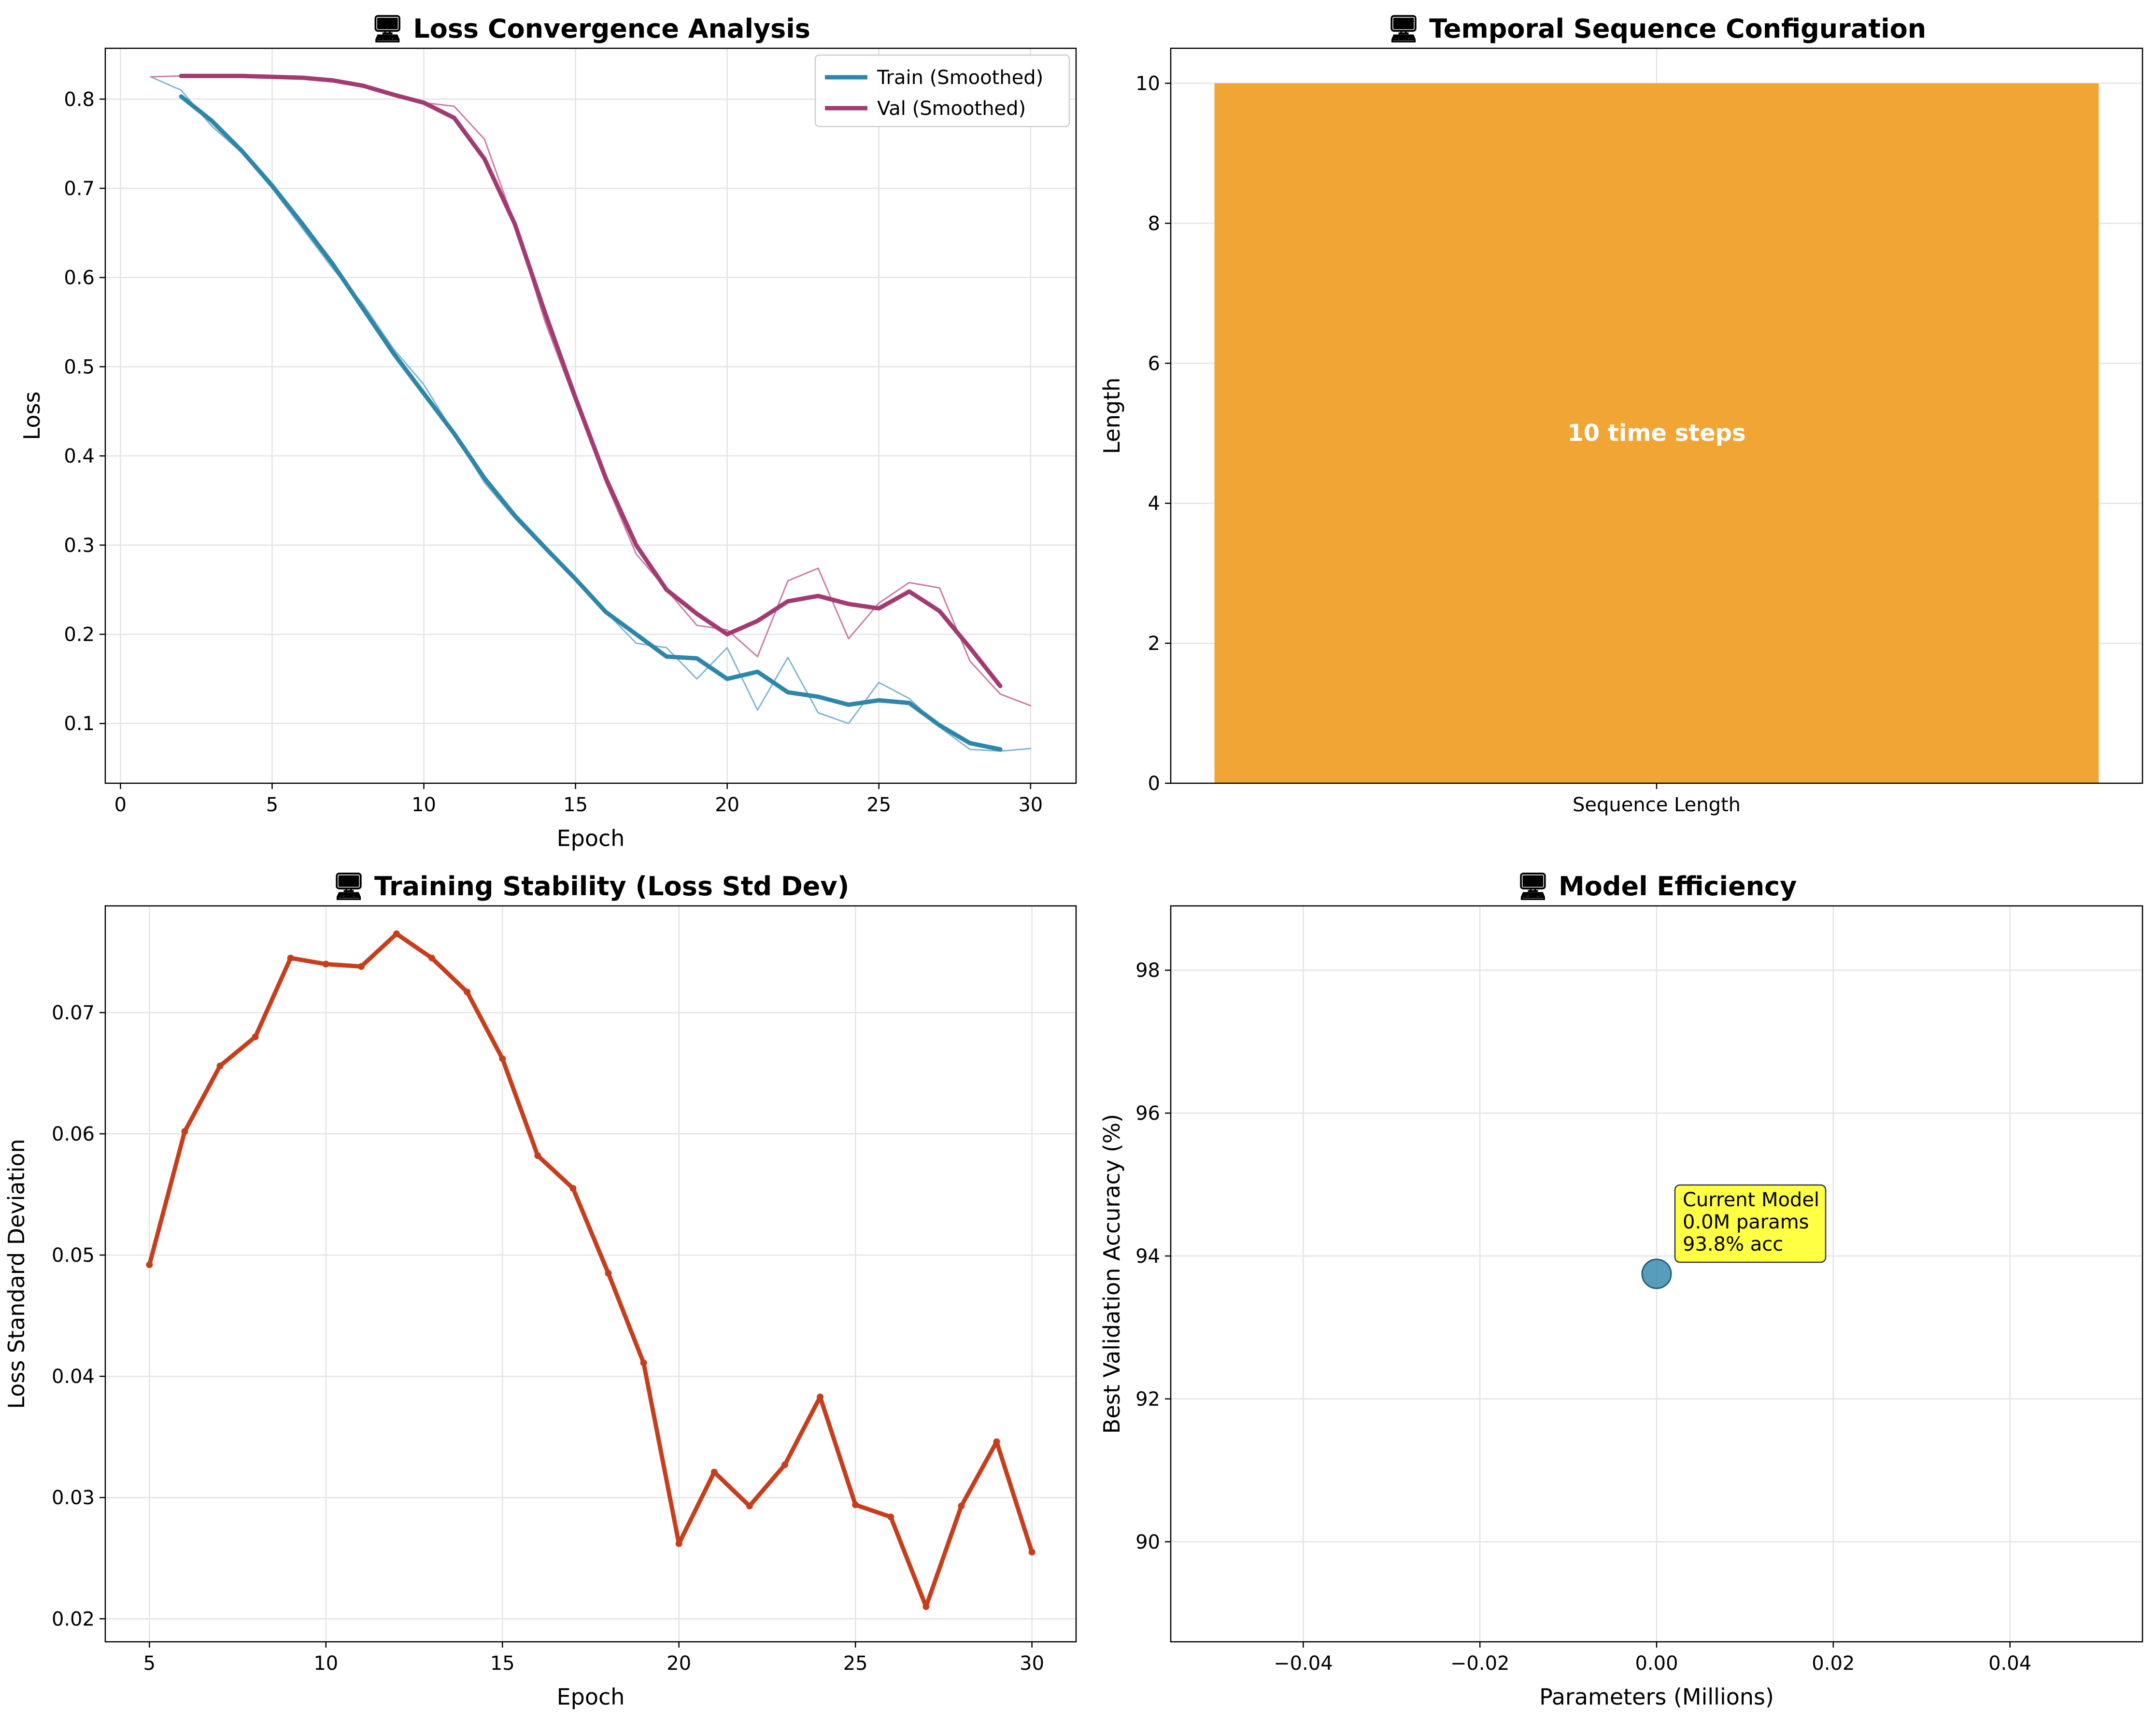  I want to click on legend-entry: Train (Smoothed), so click(960, 78).